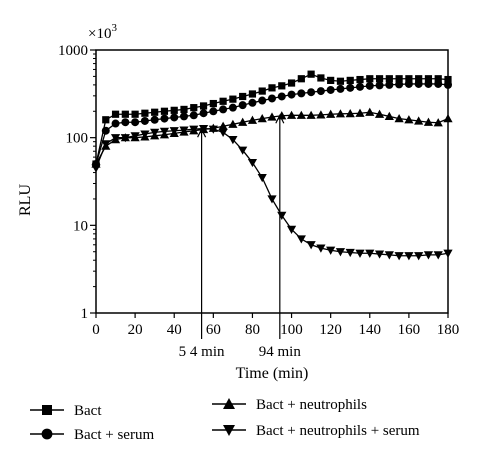 The height and width of the screenshot is (461, 500). I want to click on x-tick-label: 180, so click(448, 330).